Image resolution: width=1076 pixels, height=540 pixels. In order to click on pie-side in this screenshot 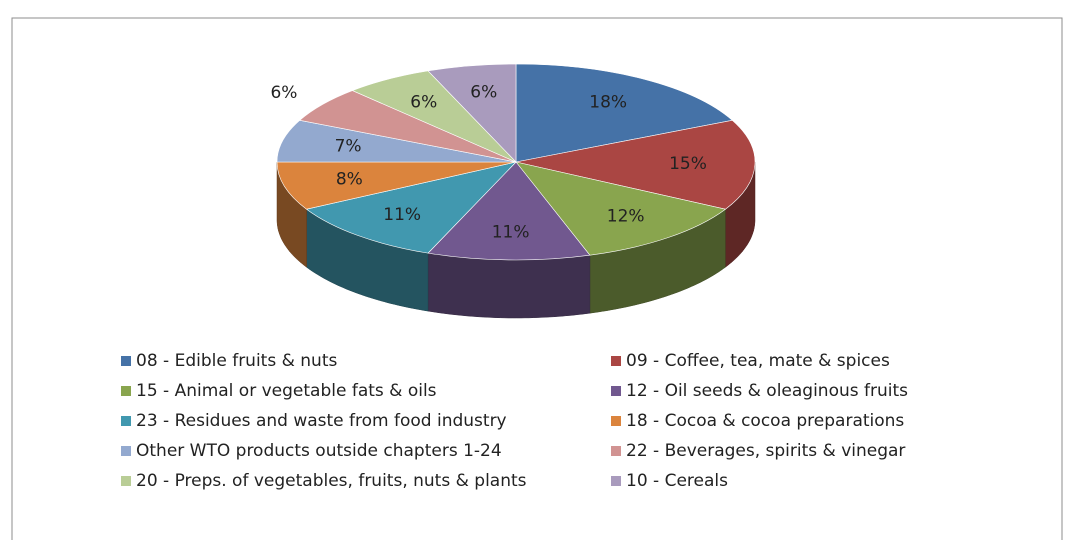, I will do `click(509, 285)`.